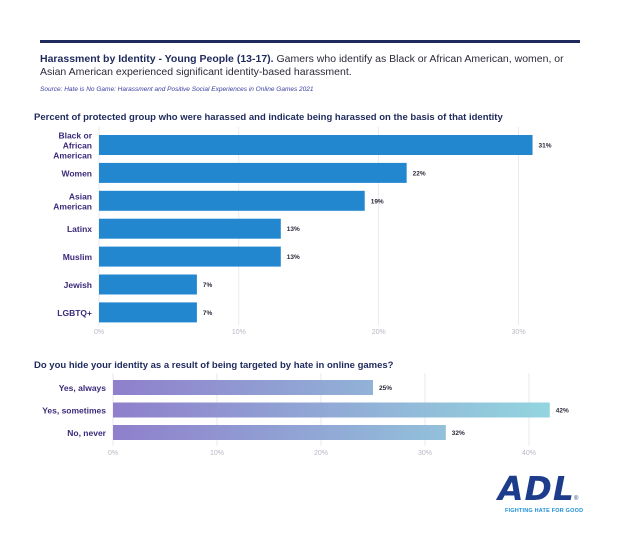 The image size is (620, 548). I want to click on chart1-category-line: LGBTQ+, so click(74, 313).